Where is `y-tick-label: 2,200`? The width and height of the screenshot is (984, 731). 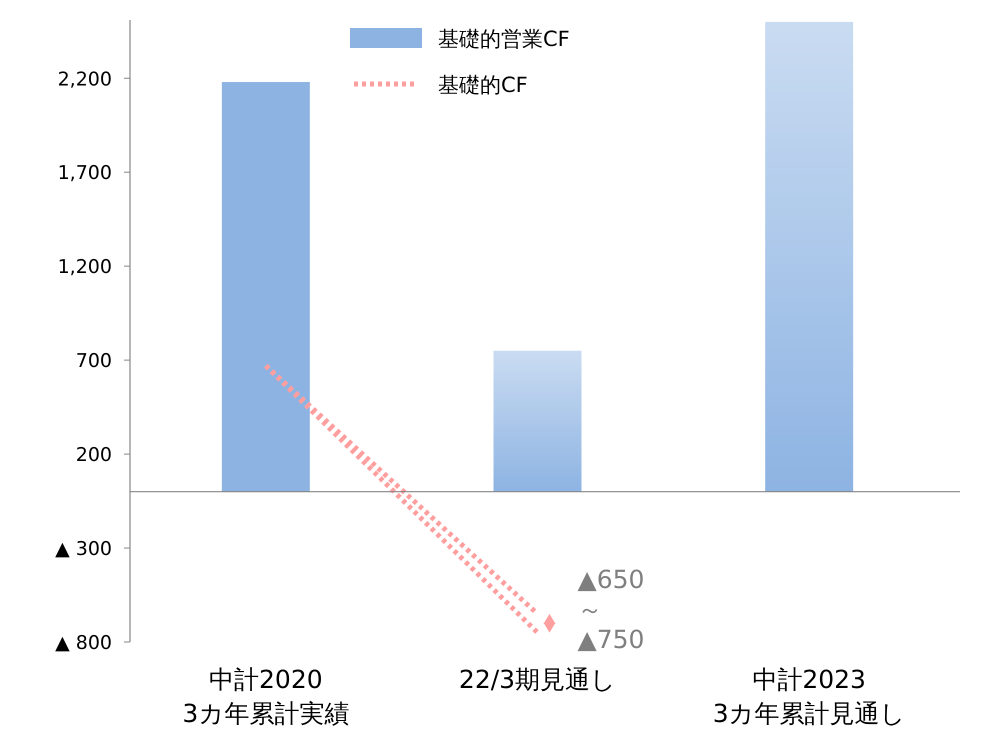 y-tick-label: 2,200 is located at coordinates (85, 79).